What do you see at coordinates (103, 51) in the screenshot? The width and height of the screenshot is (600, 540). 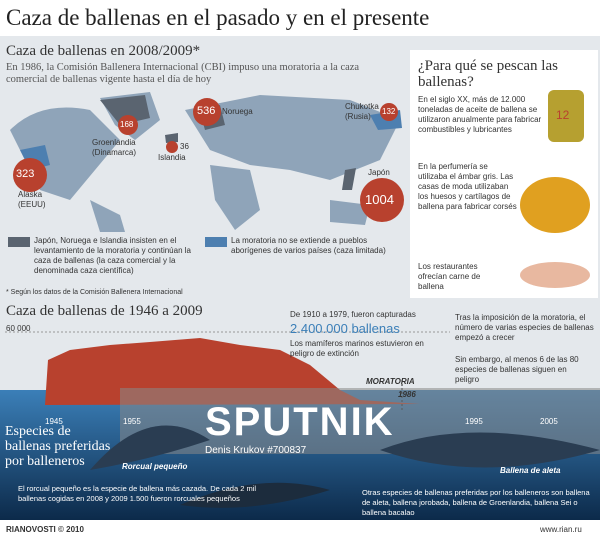 I see `section-title: Caza de ballenas en 2008/2009*` at bounding box center [103, 51].